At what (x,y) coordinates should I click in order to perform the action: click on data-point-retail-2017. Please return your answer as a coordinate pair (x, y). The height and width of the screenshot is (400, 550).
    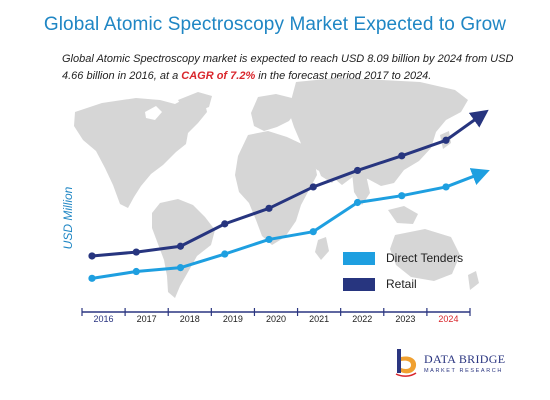
    Looking at the image, I should click on (136, 252).